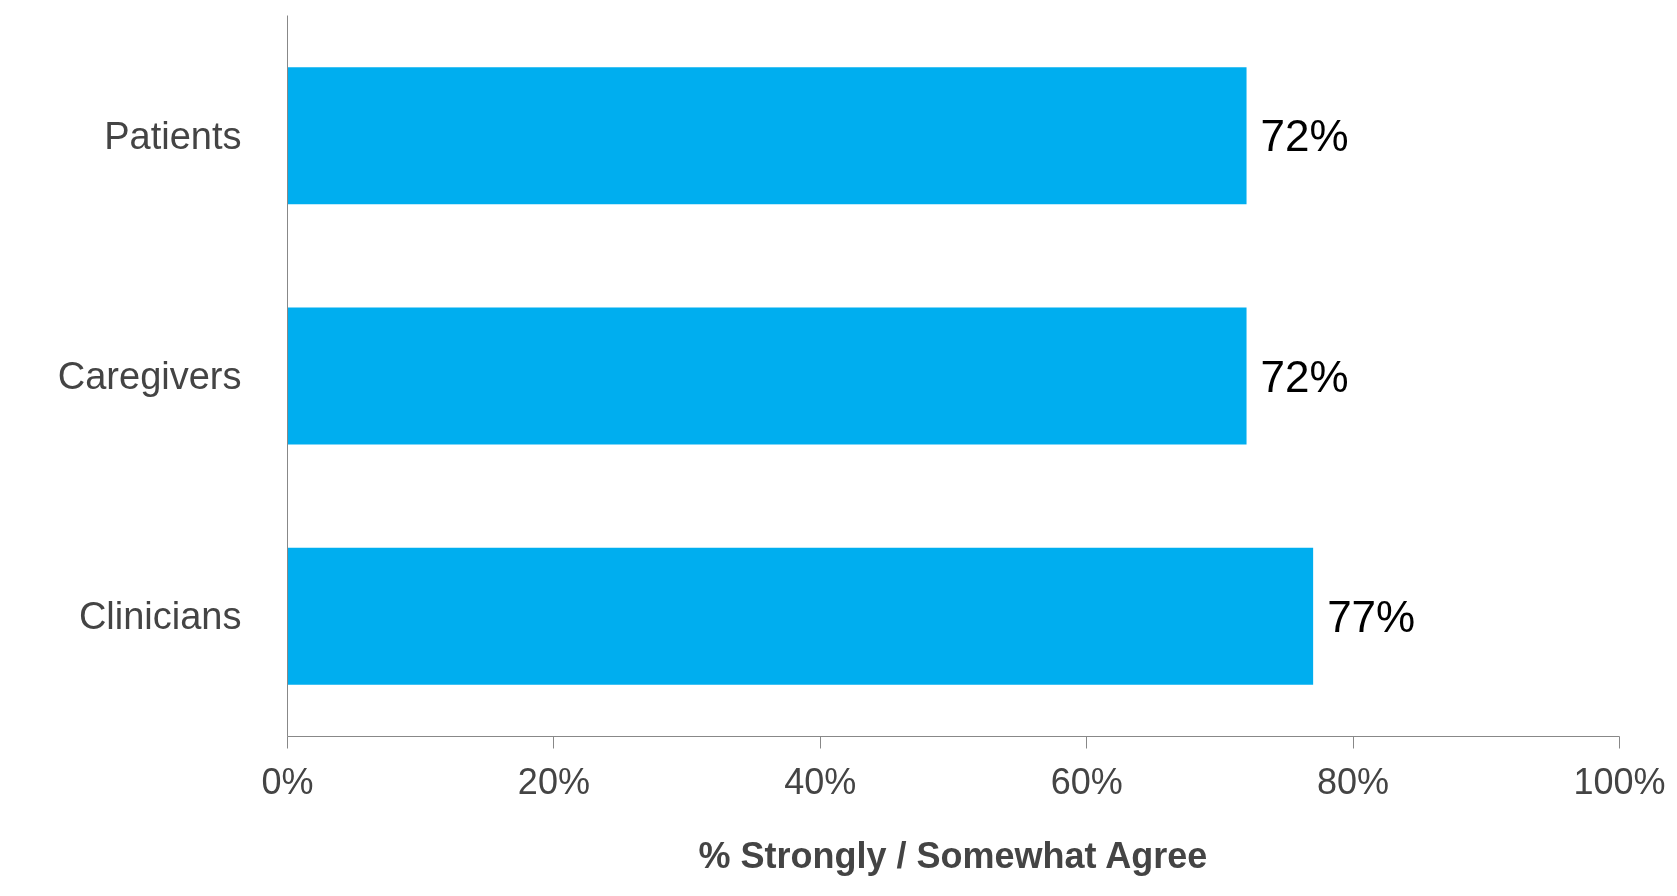 The height and width of the screenshot is (896, 1677). What do you see at coordinates (820, 781) in the screenshot?
I see `x-tick-label: 40%` at bounding box center [820, 781].